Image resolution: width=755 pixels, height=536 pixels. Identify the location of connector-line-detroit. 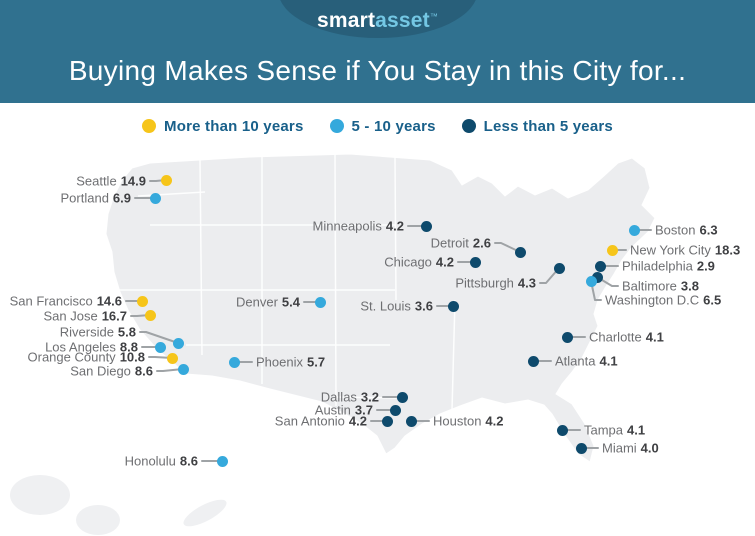
(507, 247).